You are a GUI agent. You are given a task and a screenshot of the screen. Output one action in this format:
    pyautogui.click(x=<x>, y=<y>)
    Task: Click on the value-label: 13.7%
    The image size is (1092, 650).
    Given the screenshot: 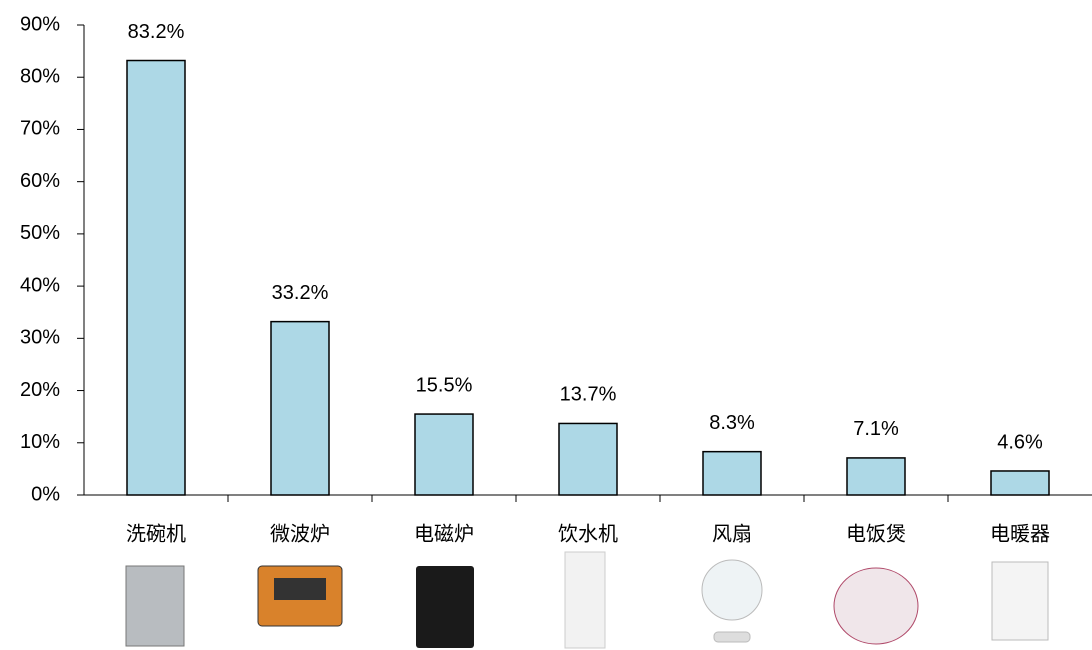 What is the action you would take?
    pyautogui.click(x=588, y=395)
    